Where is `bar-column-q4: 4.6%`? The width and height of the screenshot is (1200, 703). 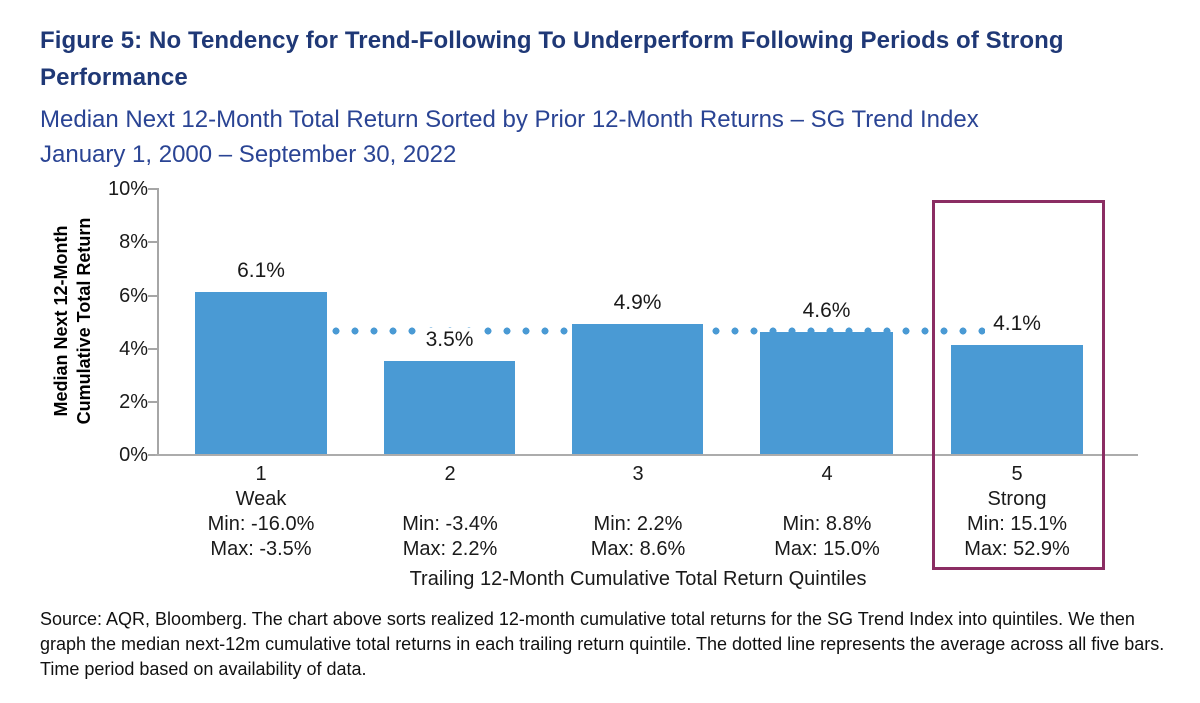
bar-column-q4: 4.6% is located at coordinates (826, 321).